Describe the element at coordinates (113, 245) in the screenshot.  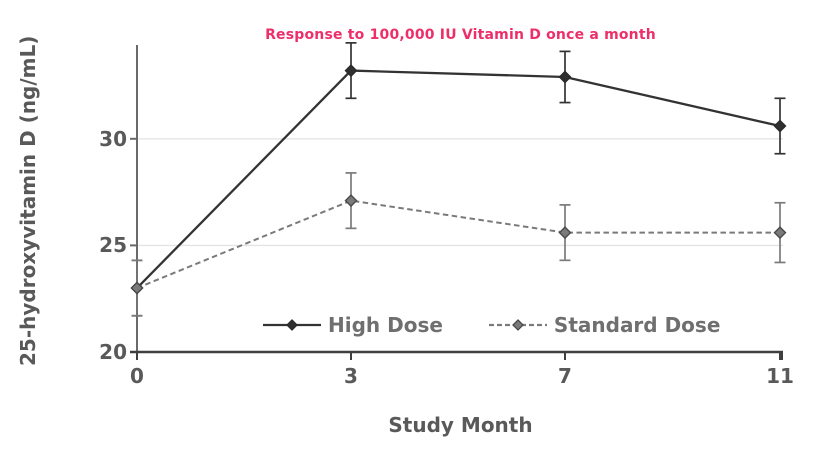
I see `y-tick-label: 25` at that location.